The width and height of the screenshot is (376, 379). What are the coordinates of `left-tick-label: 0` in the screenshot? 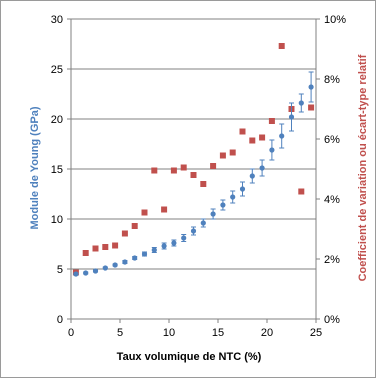 It's located at (60, 320).